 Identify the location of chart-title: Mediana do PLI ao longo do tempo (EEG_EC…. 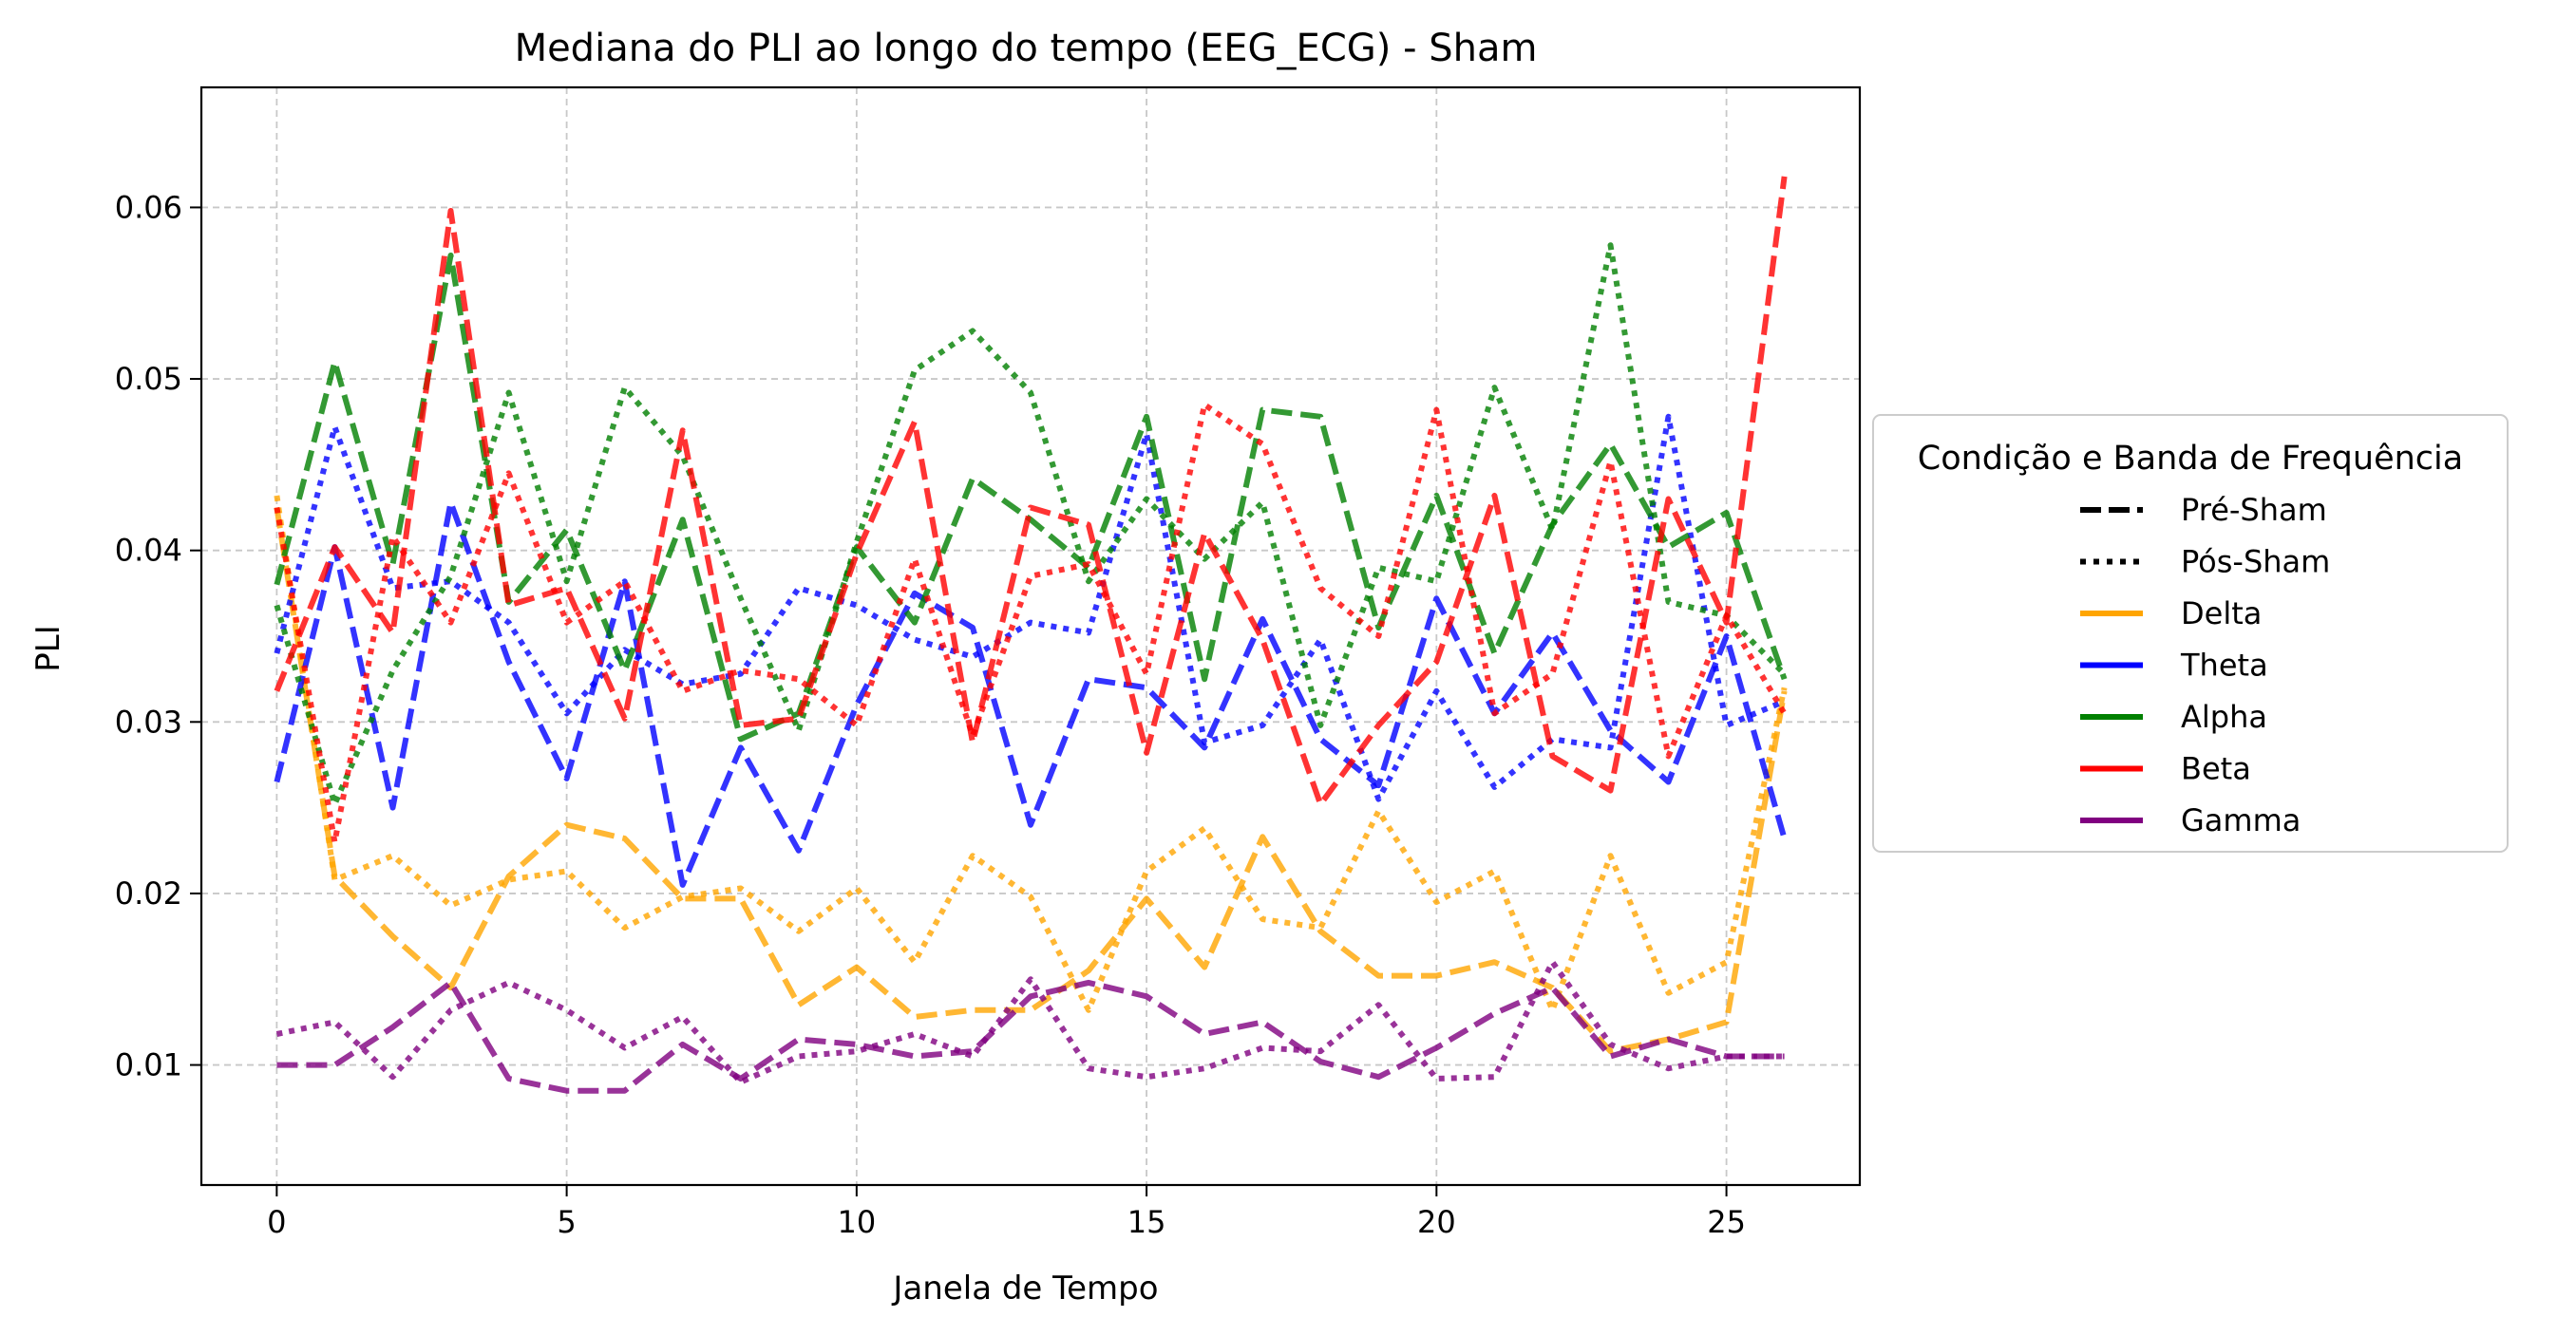
(1026, 48).